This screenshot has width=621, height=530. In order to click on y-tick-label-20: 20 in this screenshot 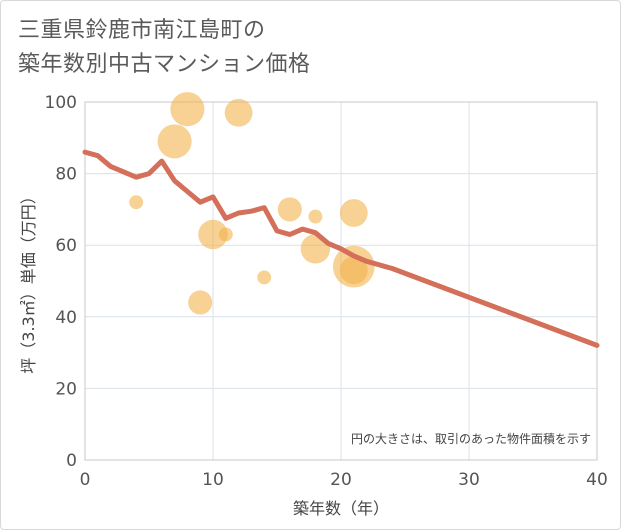, I will do `click(66, 389)`.